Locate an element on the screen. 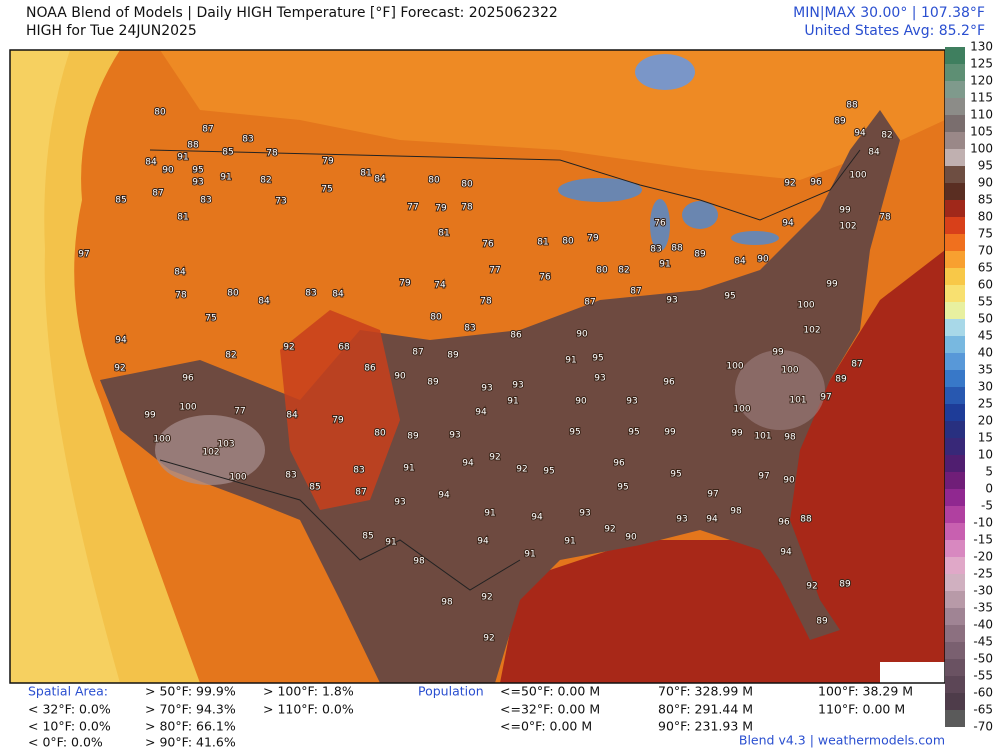 Image resolution: width=1000 pixels, height=750 pixels. colorbar-label: -45 is located at coordinates (983, 642).